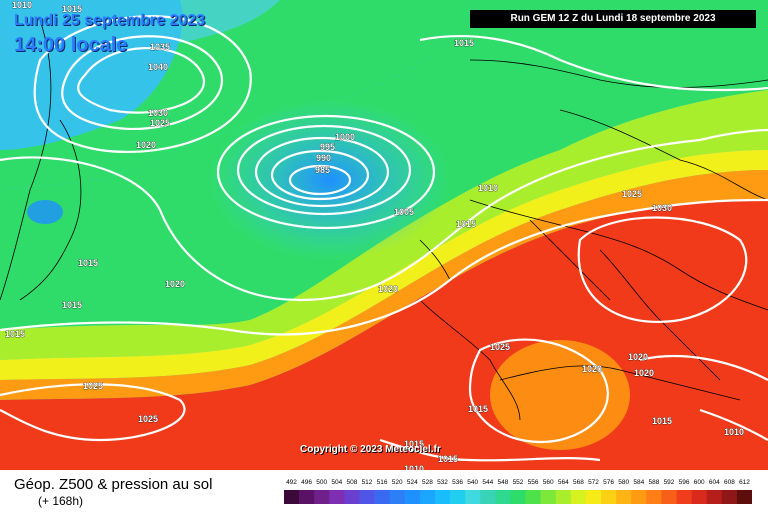 The image size is (768, 512). Describe the element at coordinates (306, 482) in the screenshot. I see `scale-tick-label: 496` at that location.